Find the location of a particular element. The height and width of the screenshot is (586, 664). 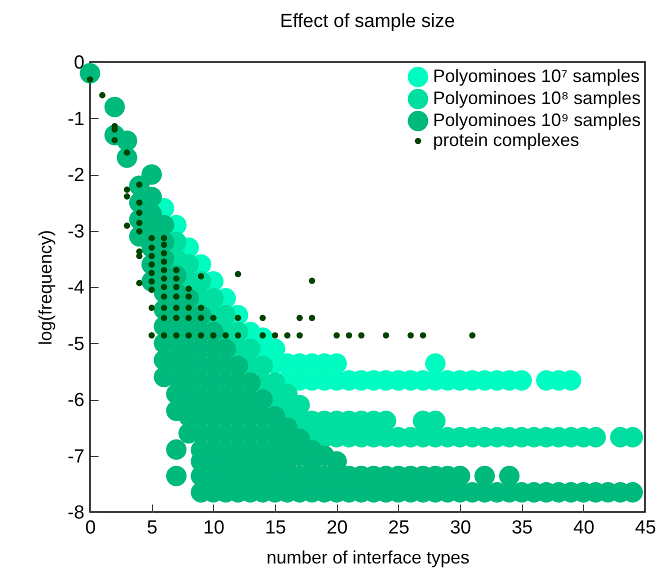

legend-label: Polyominoes 10⁸ samples is located at coordinates (537, 98).